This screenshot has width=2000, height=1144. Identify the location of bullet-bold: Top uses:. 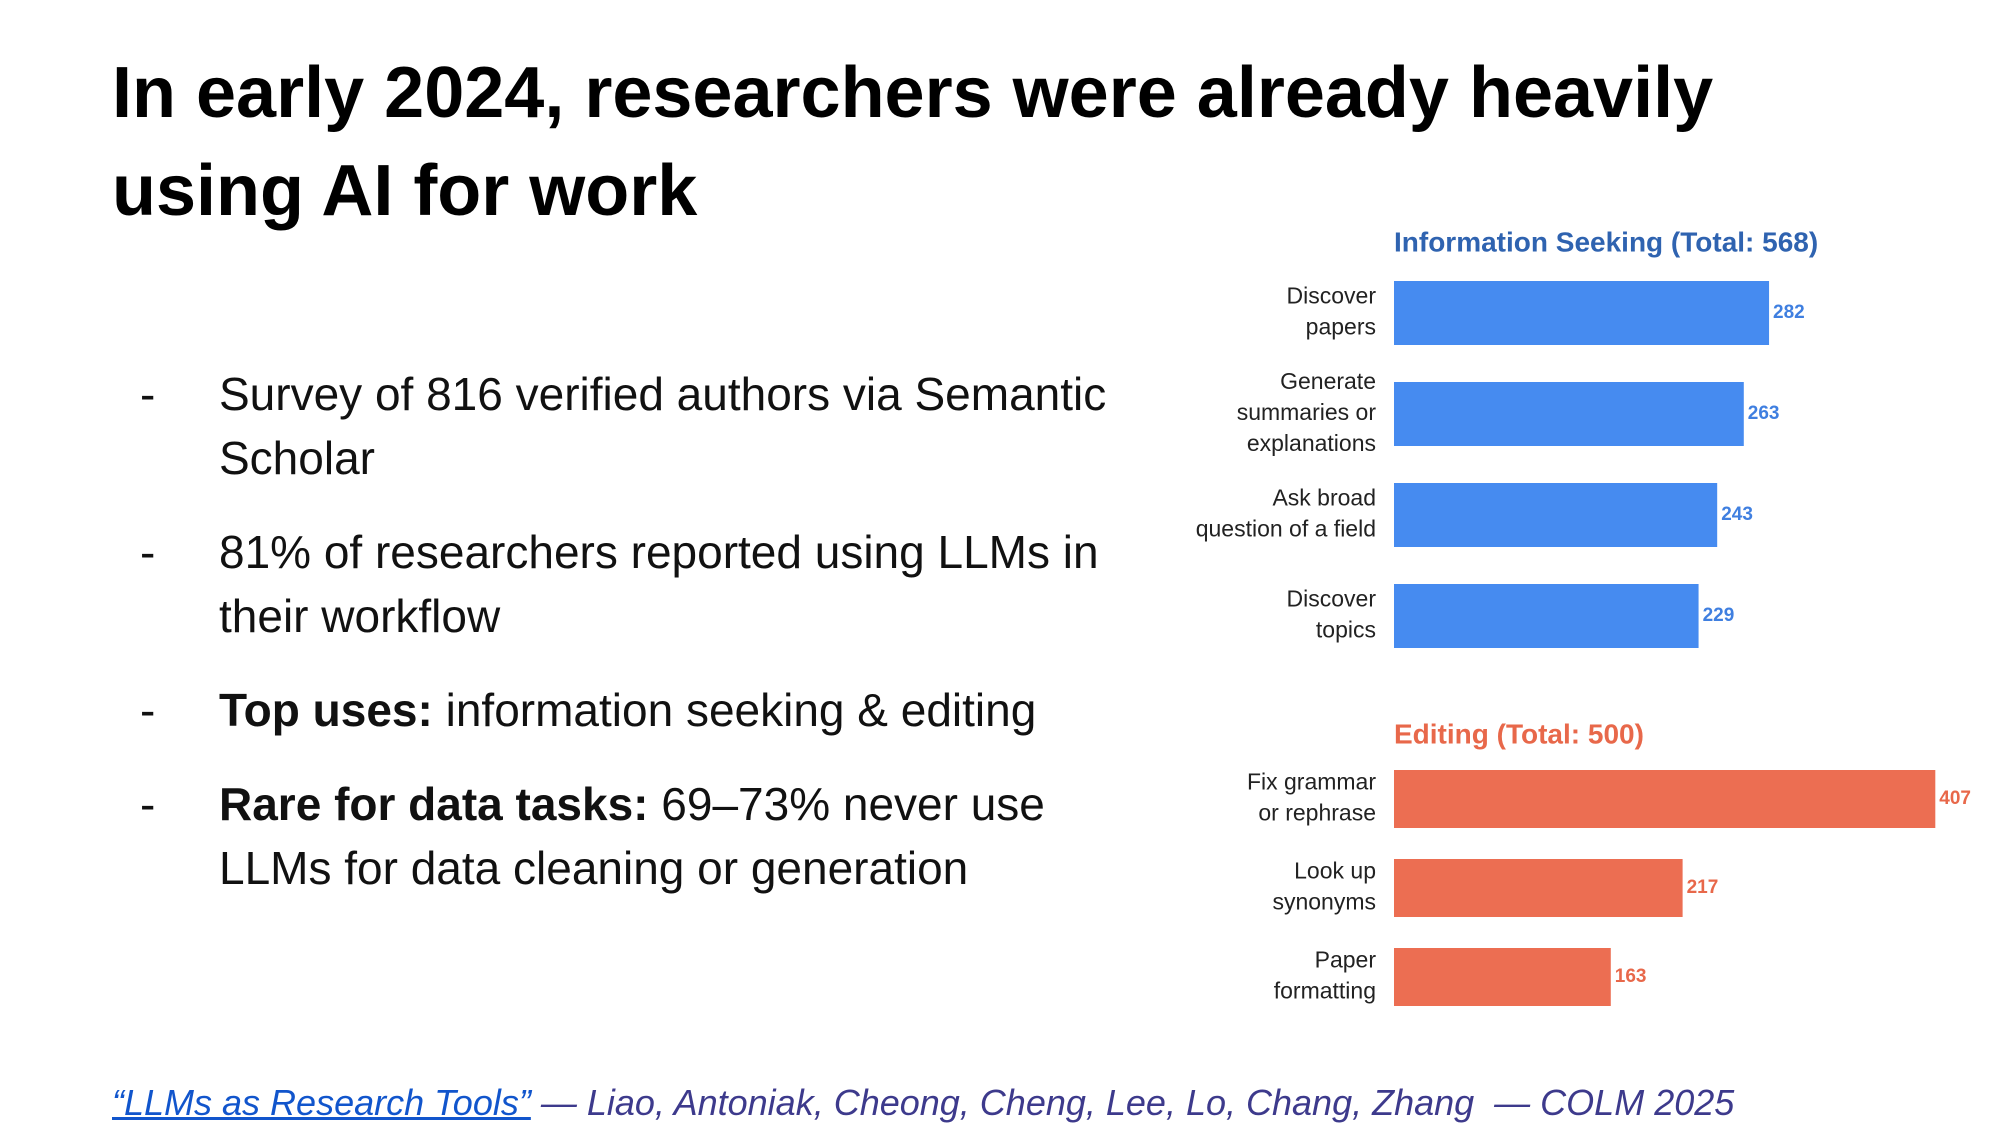
(326, 710).